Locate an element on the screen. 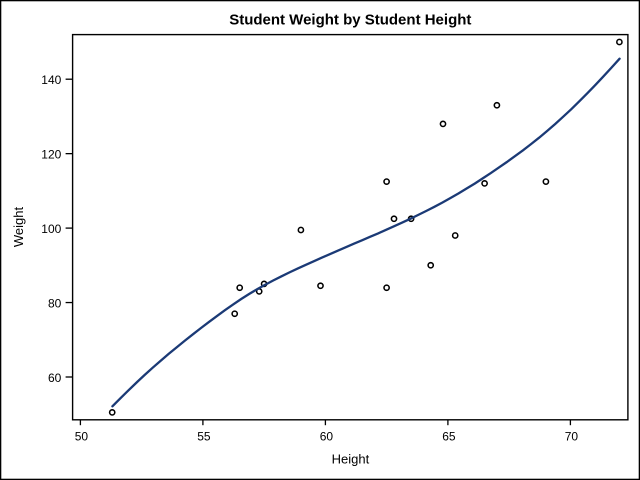 The width and height of the screenshot is (640, 480). svg-text: 55 is located at coordinates (204, 437).